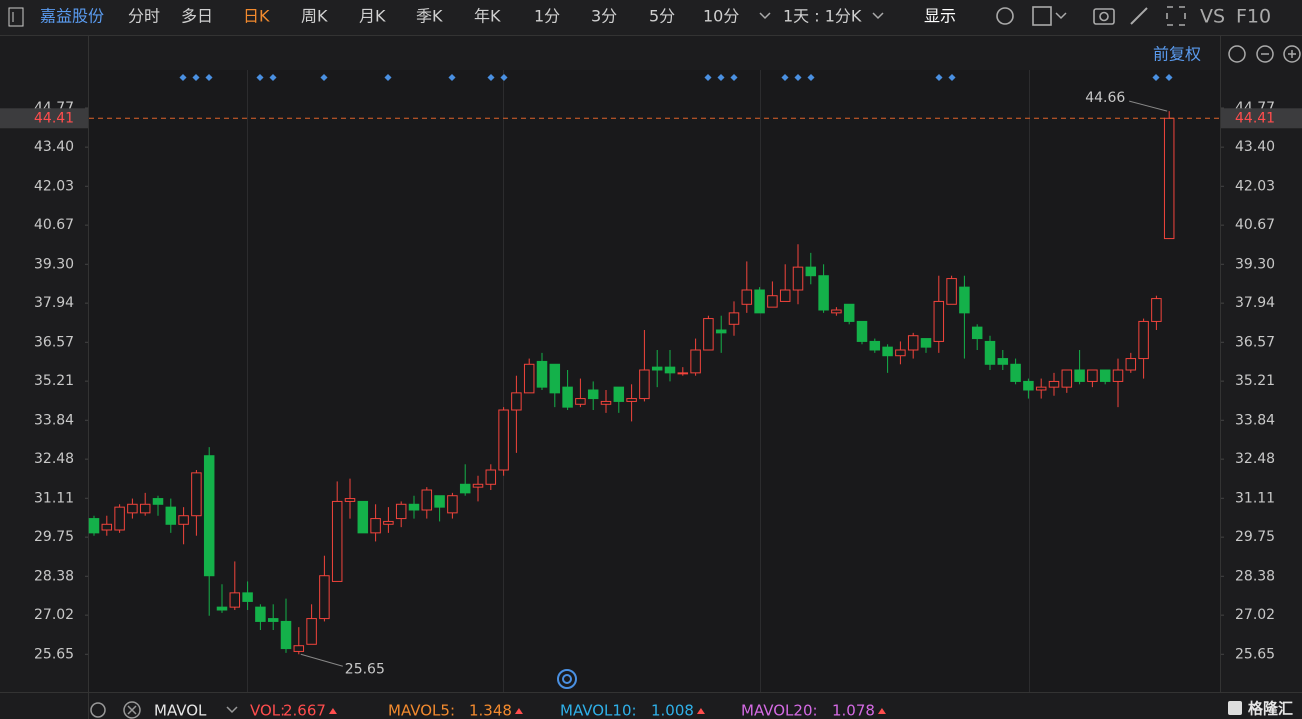  I want to click on period-tab: 日K, so click(256, 16).